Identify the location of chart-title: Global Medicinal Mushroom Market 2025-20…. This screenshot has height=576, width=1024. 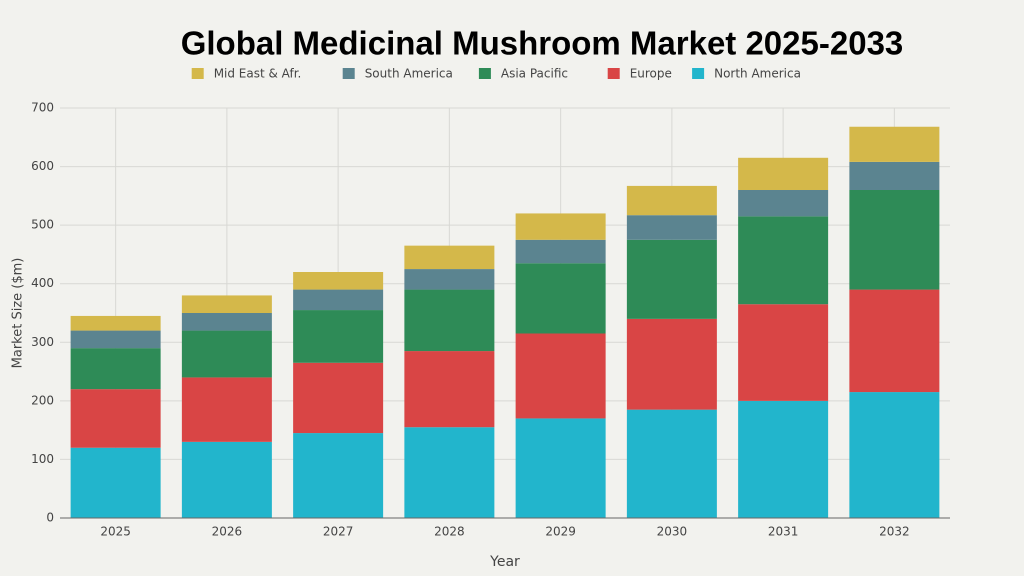
(542, 43).